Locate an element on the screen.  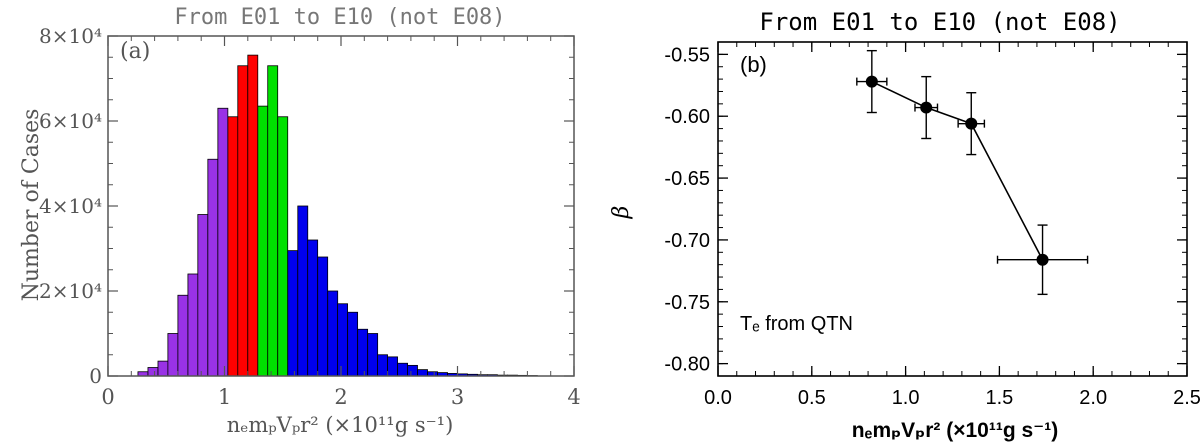
beta-y-tick-label: -0.70 is located at coordinates (687, 241).